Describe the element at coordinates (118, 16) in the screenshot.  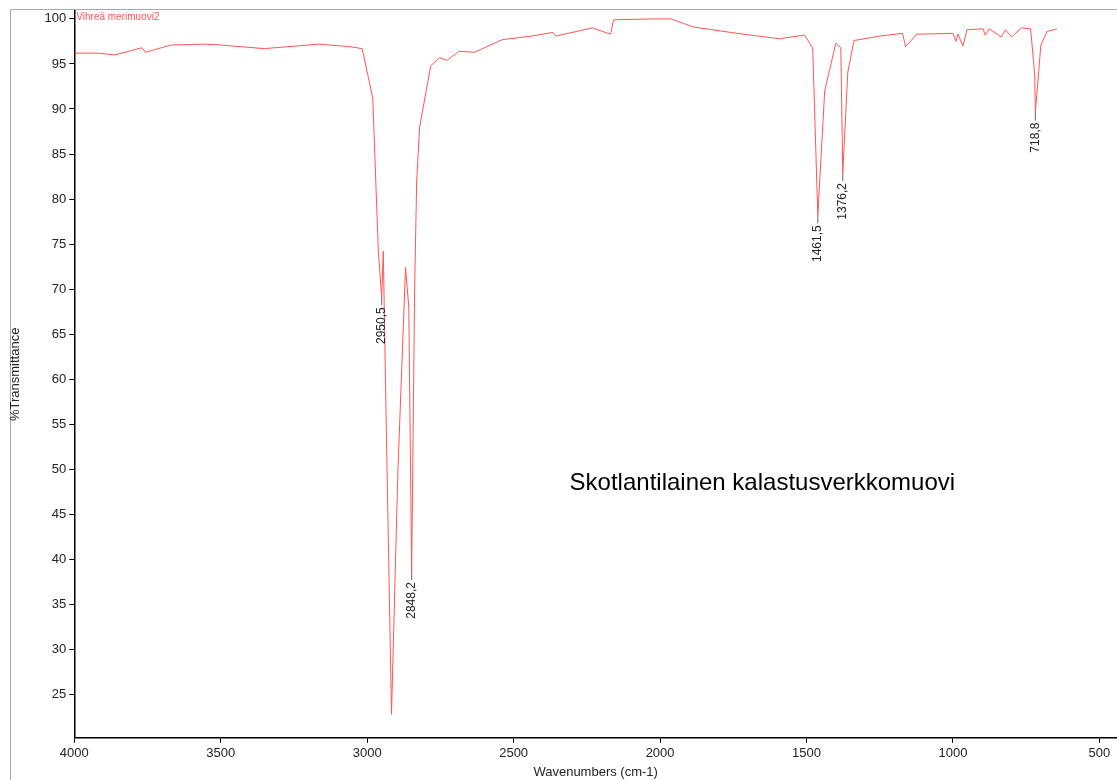
I see `text: Vihreä merimuovi2` at that location.